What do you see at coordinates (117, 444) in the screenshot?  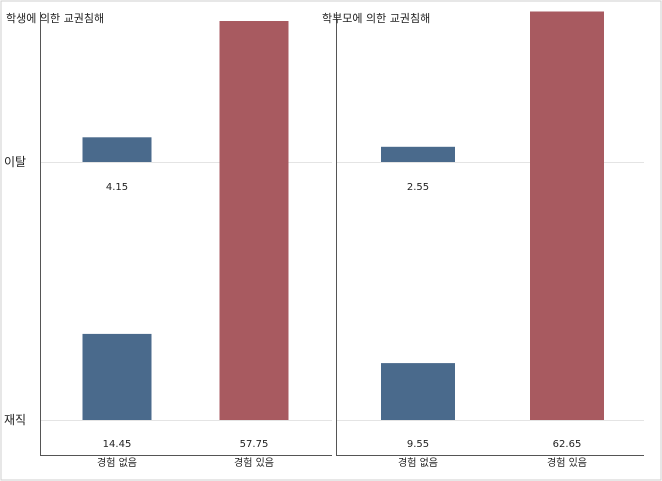 I see `data-label: 14.45` at bounding box center [117, 444].